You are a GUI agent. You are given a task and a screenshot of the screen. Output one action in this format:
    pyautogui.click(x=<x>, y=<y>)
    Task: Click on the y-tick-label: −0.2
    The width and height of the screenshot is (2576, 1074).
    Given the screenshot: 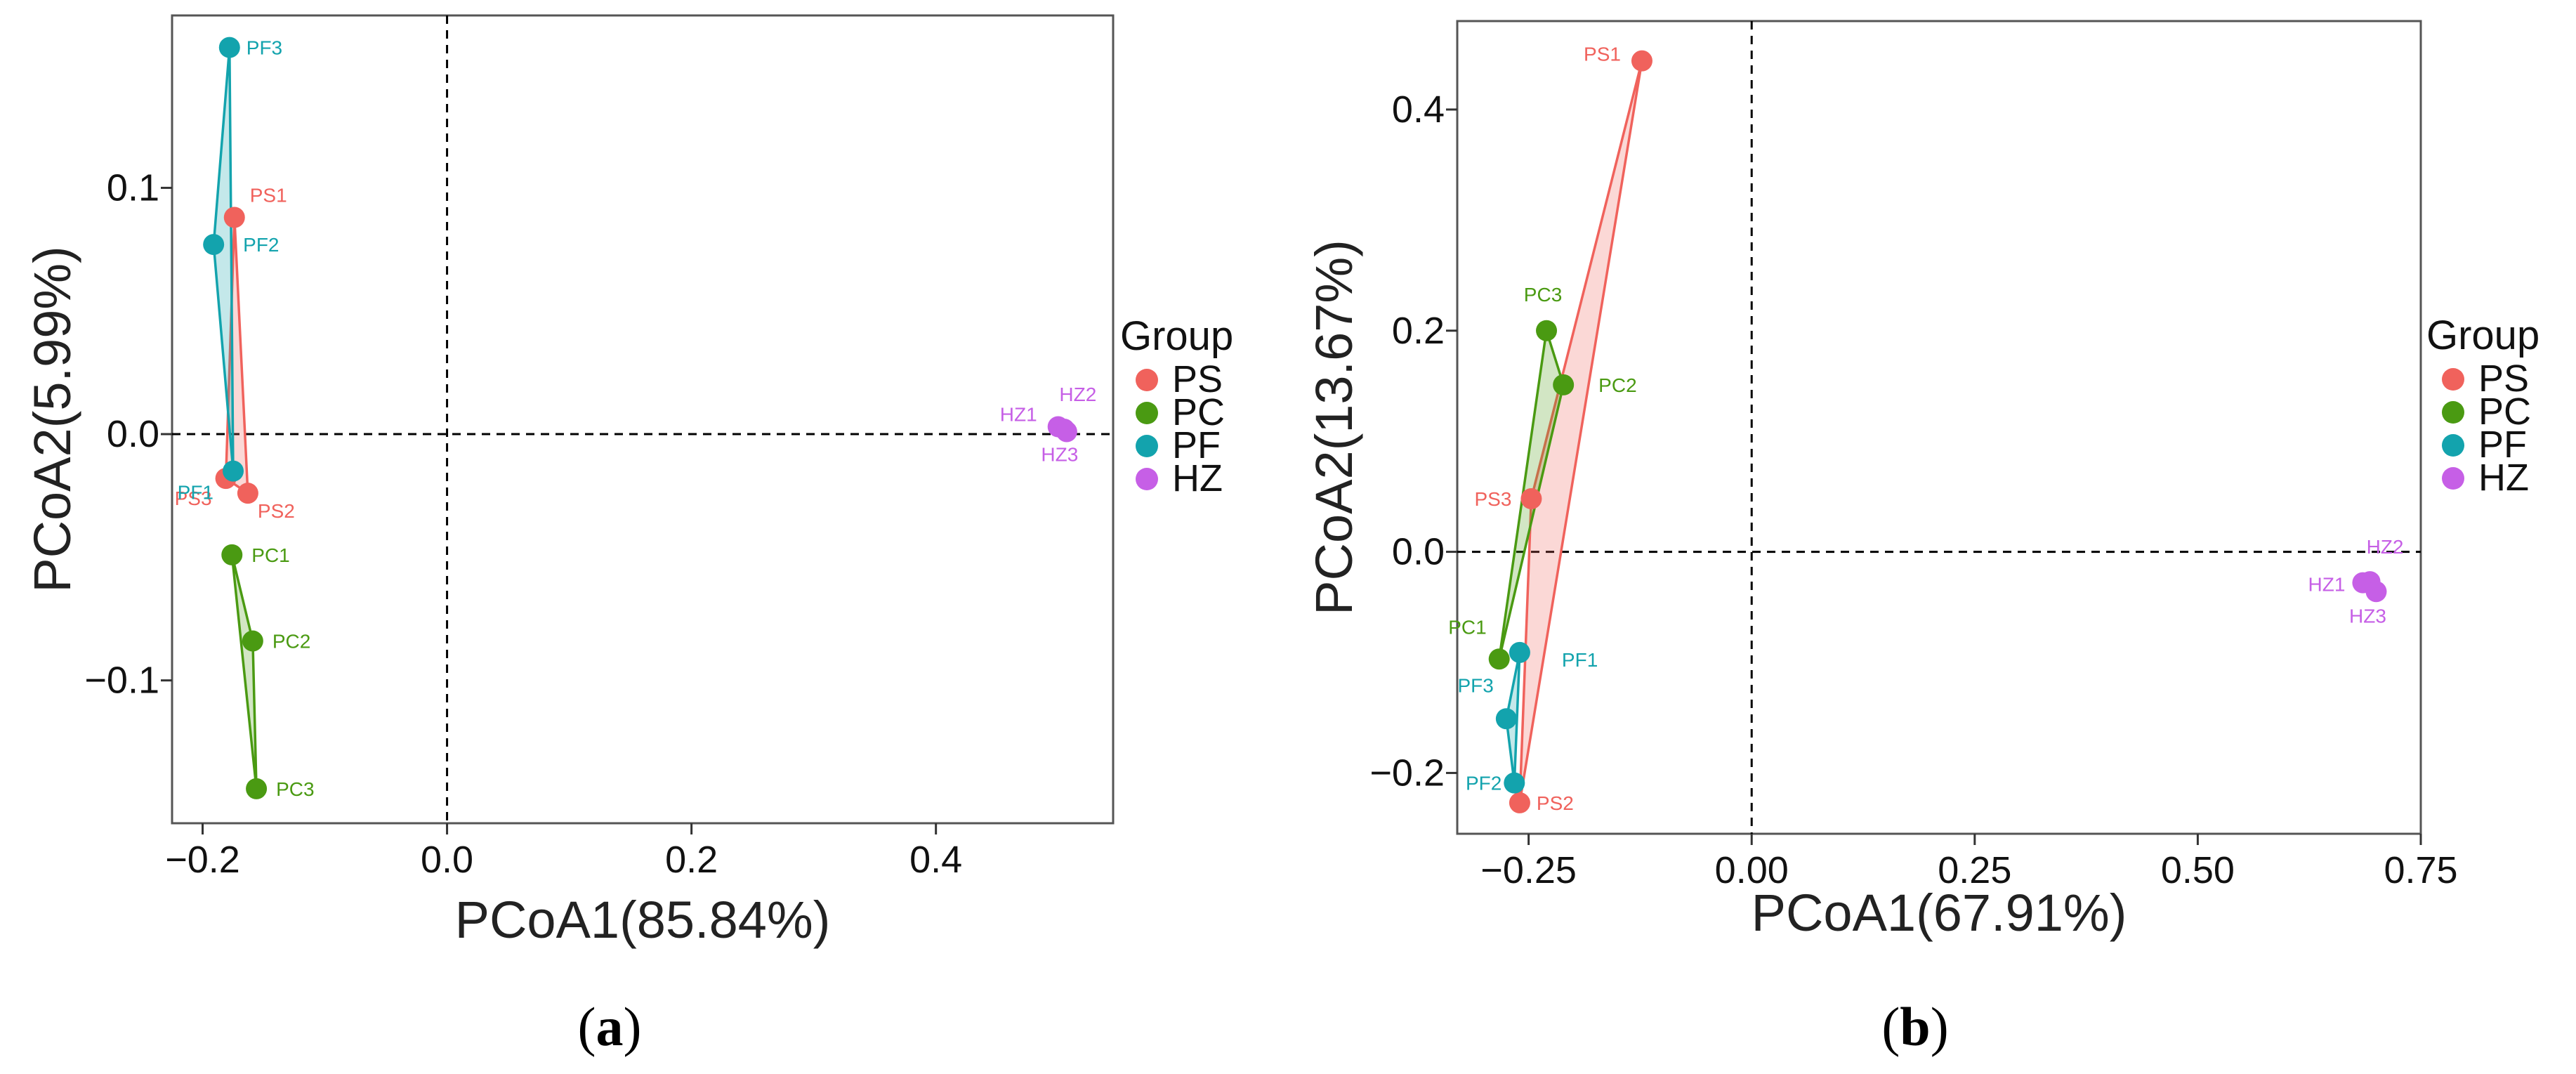 What is the action you would take?
    pyautogui.click(x=1407, y=773)
    